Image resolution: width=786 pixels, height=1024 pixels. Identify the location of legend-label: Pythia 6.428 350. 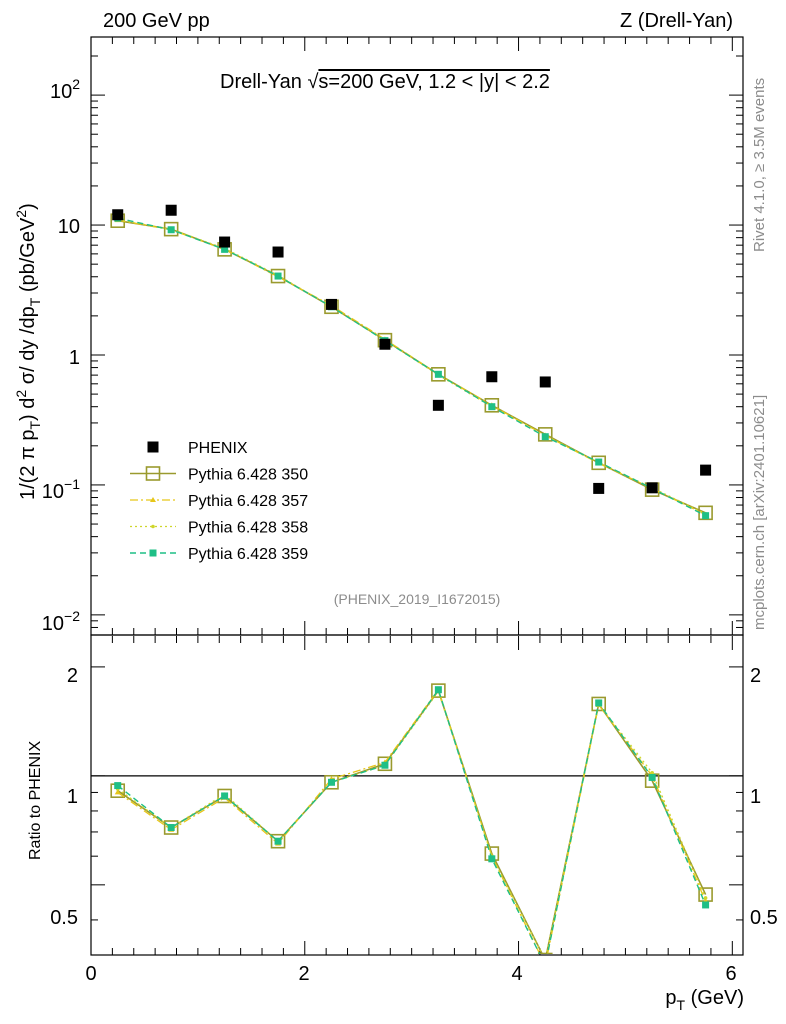
(248, 475).